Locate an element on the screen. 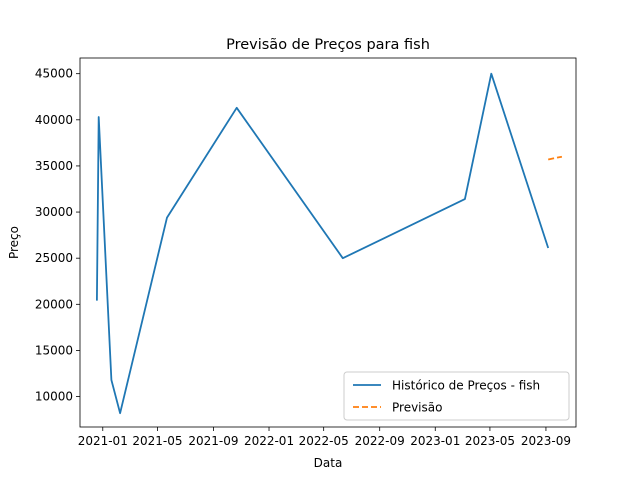  y-tick-label: 10000 is located at coordinates (54, 397).